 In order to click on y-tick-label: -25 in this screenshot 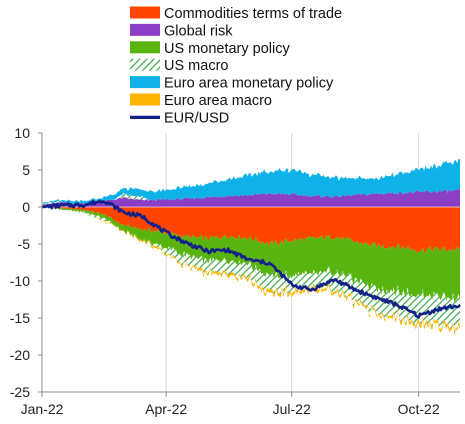, I will do `click(20, 392)`.